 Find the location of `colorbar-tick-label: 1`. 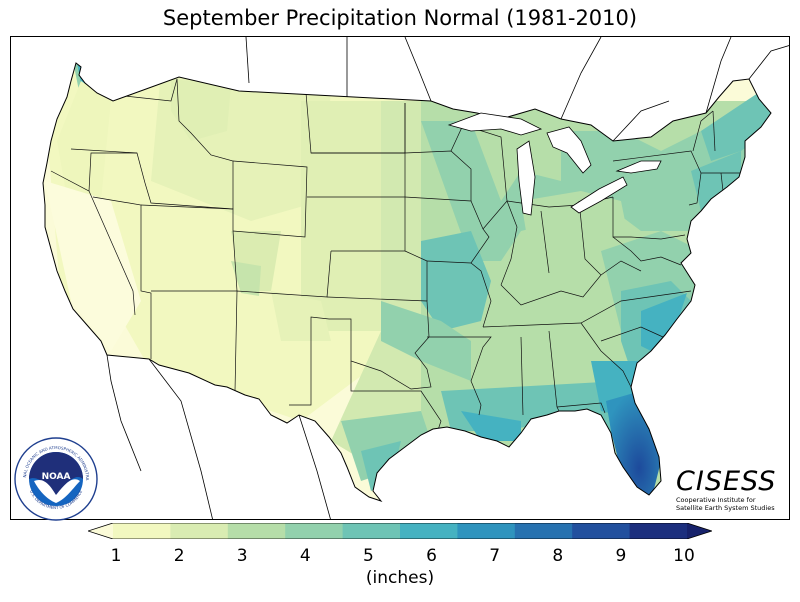

colorbar-tick-label: 1 is located at coordinates (116, 556).